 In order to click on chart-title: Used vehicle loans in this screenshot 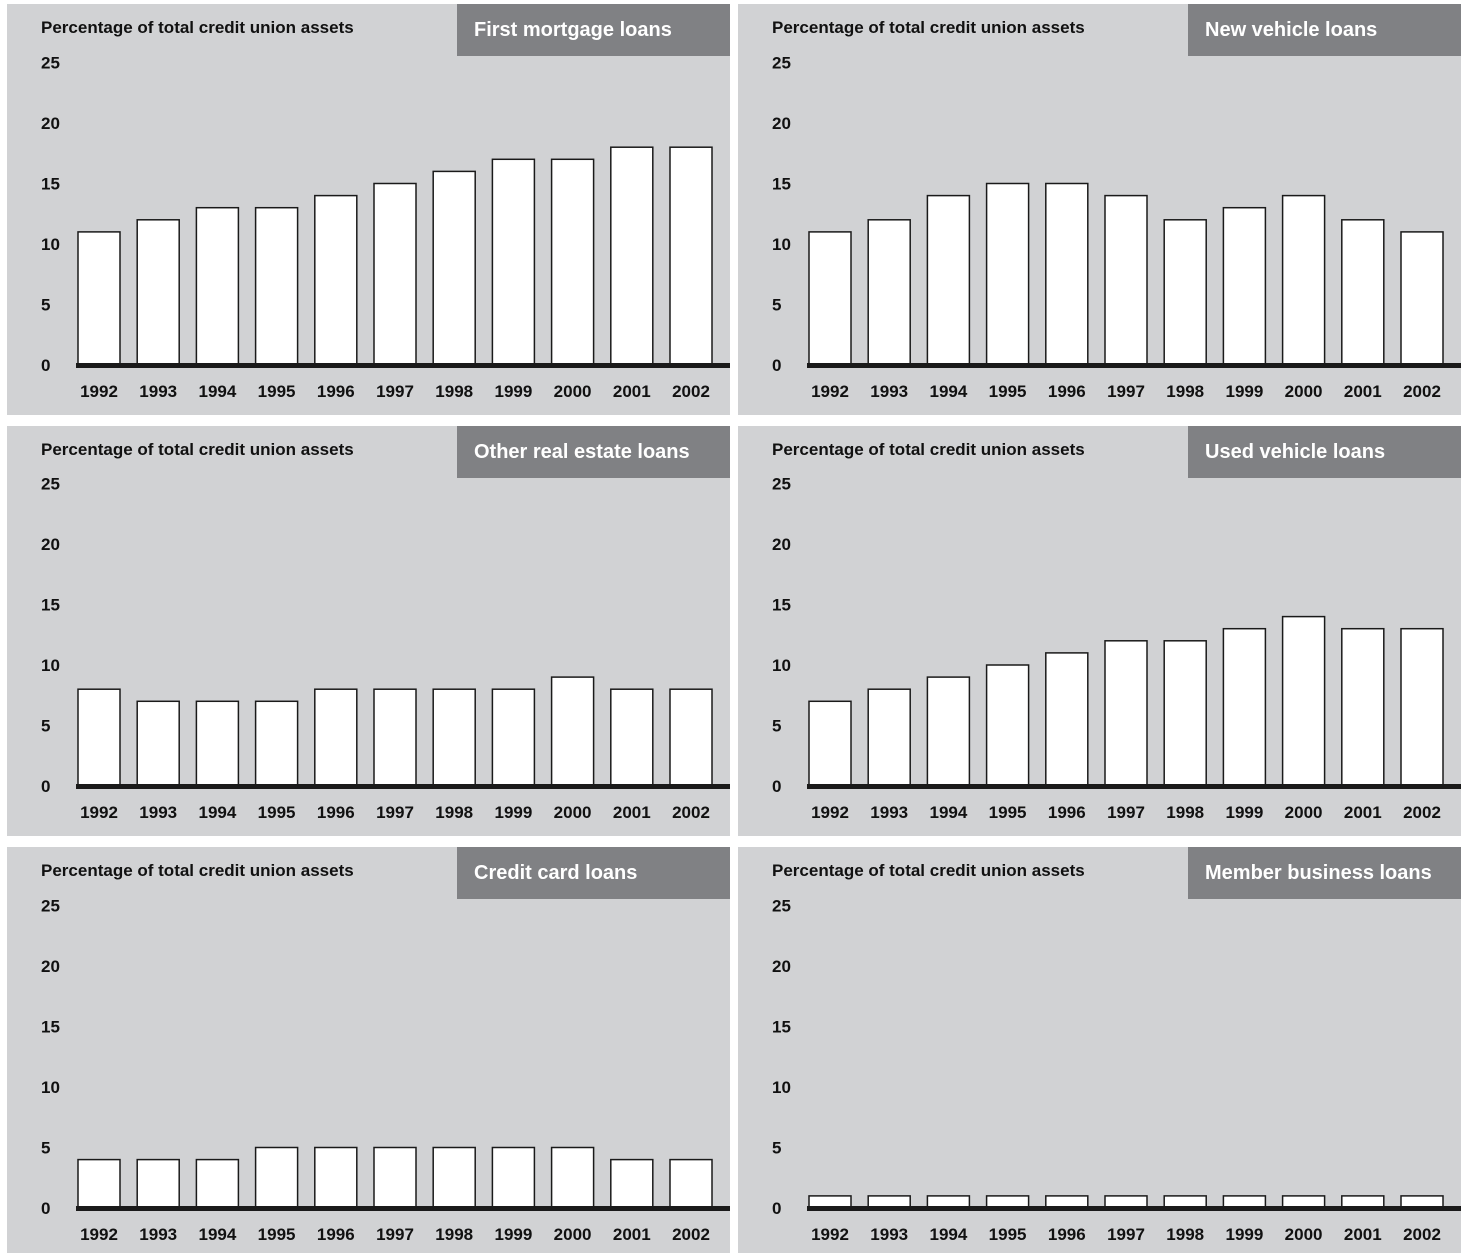, I will do `click(1324, 452)`.